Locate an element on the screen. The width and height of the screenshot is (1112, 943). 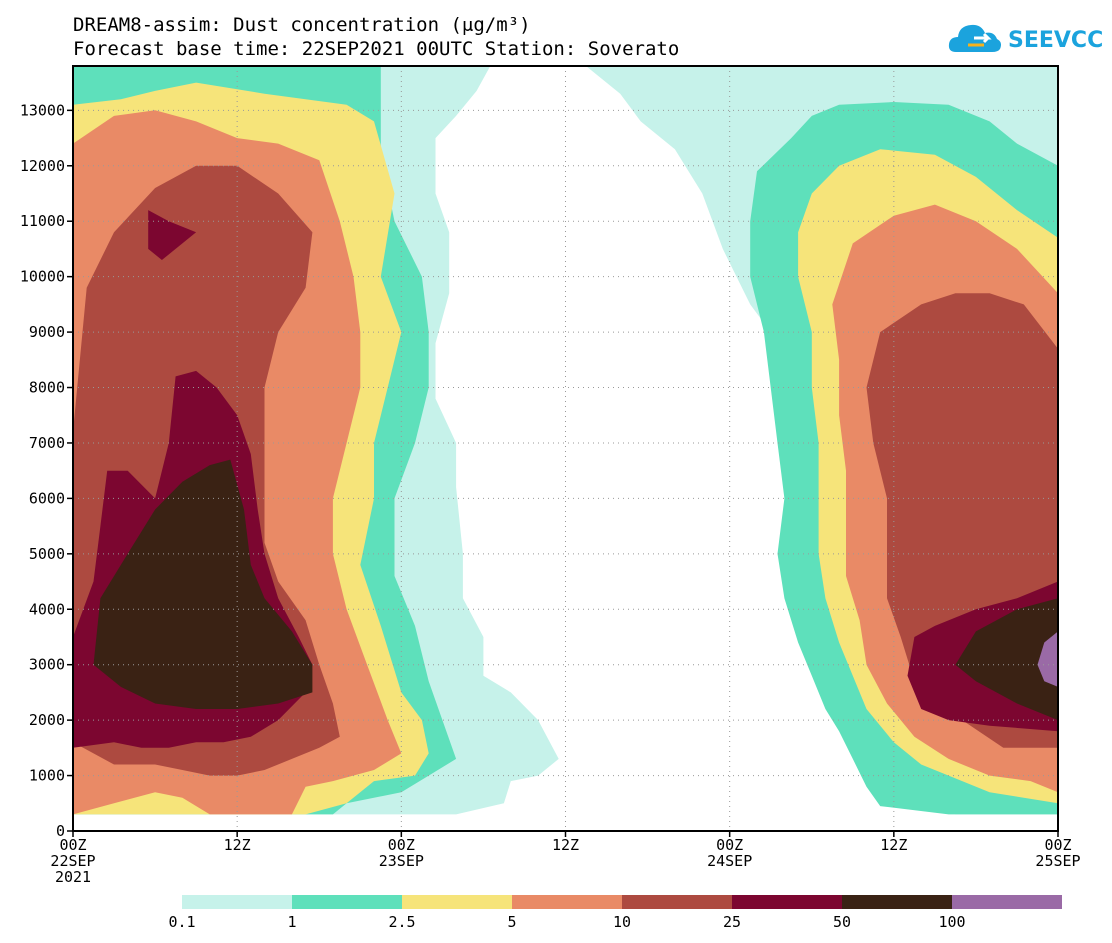
legend-label: 0.1 is located at coordinates (181, 922).